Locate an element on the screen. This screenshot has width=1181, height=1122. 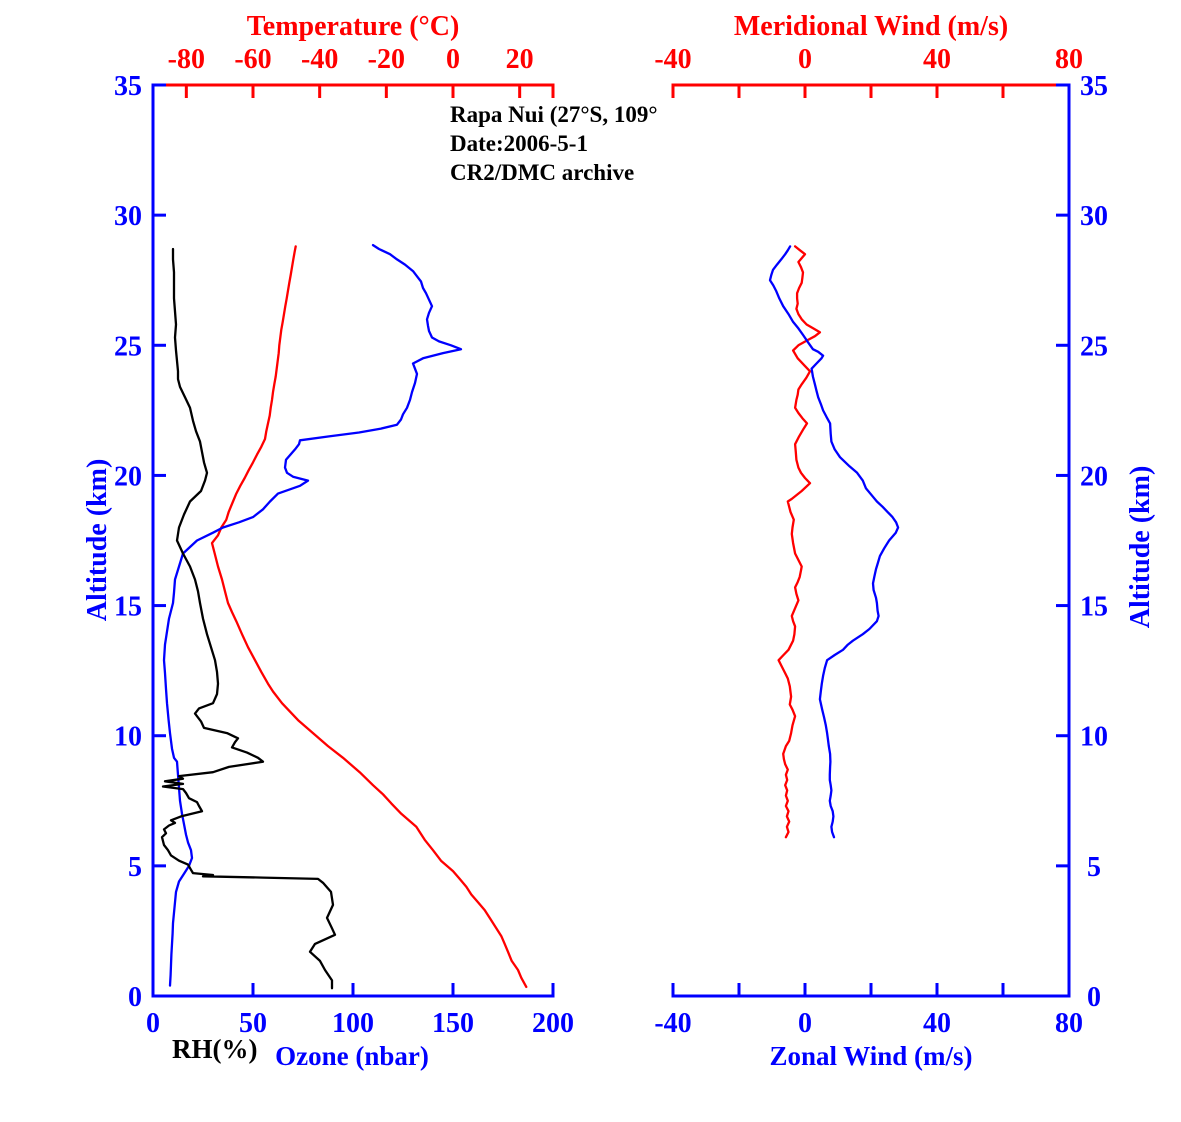
top-axis-tick-label: -60 is located at coordinates (252, 59).